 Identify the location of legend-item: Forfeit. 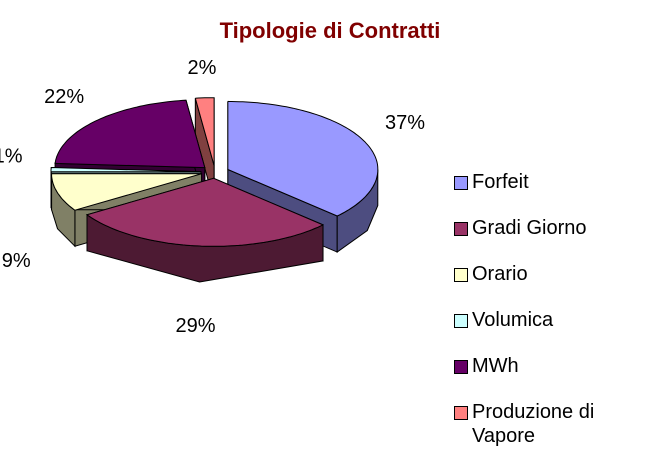
(554, 193).